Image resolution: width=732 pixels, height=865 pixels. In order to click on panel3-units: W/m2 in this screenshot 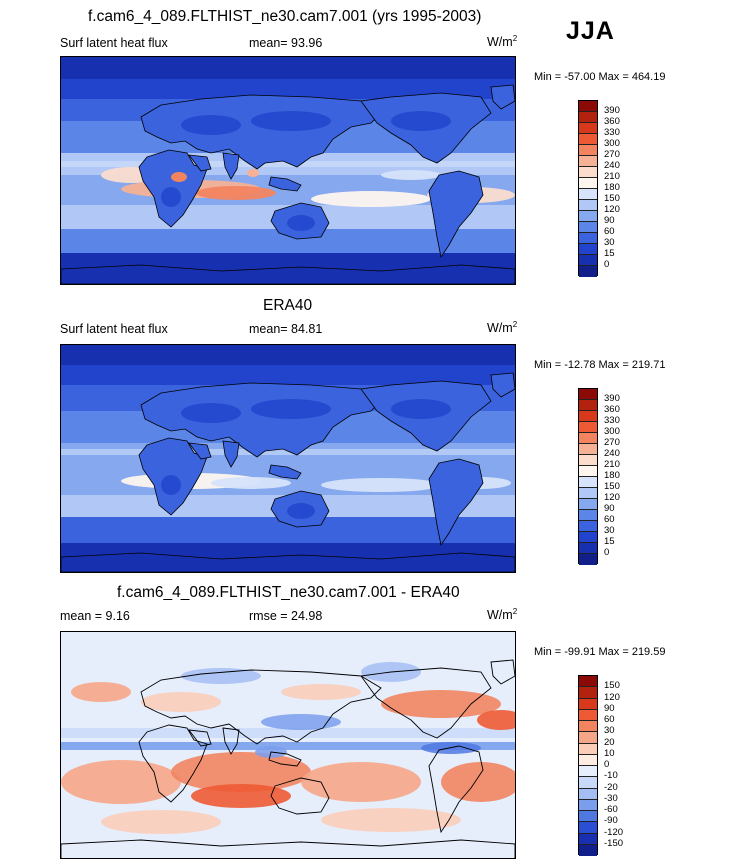, I will do `click(502, 615)`.